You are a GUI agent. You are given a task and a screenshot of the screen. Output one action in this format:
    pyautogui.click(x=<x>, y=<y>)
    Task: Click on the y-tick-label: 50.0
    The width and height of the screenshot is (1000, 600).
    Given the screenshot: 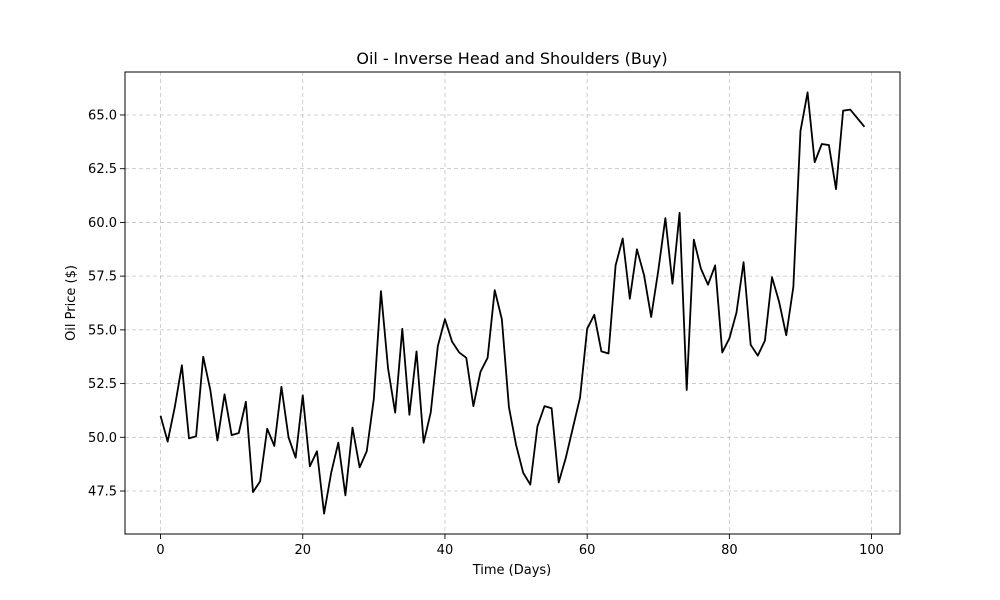 What is the action you would take?
    pyautogui.click(x=102, y=438)
    